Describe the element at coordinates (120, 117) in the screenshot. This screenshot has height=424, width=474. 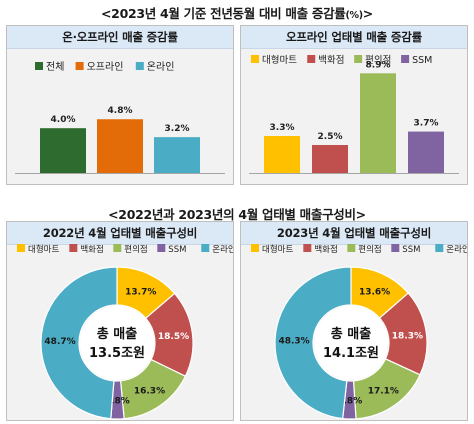
I see `bar-chart-online-offline: 전체 오프라인 온라인 4.0% 4.8% 3.2%` at that location.